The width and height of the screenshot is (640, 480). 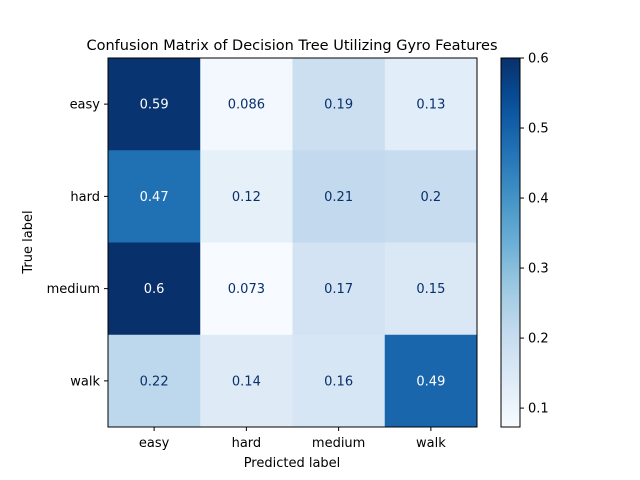 I want to click on x-tick-label: walk, so click(x=431, y=443).